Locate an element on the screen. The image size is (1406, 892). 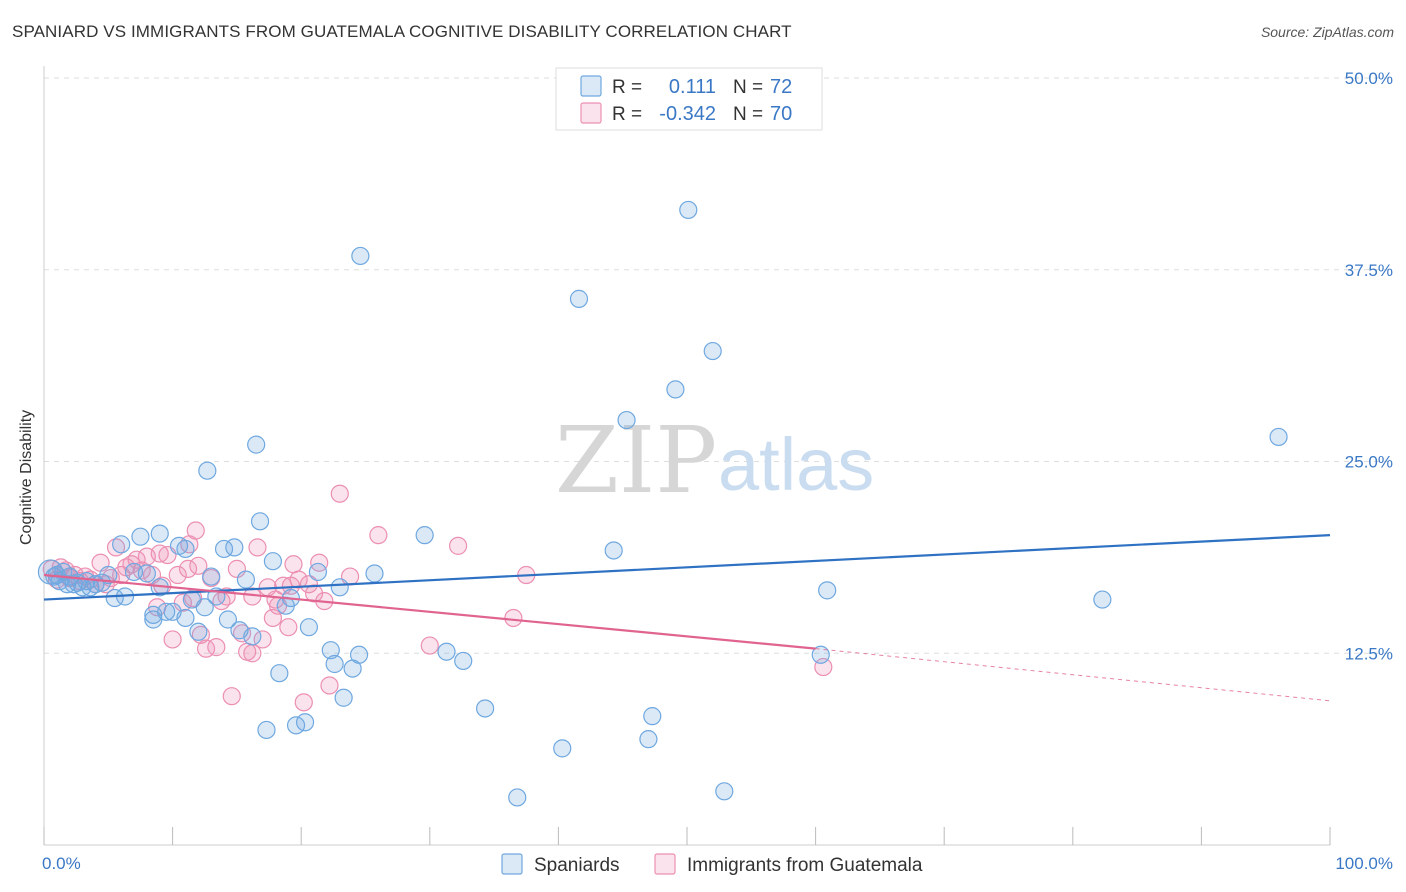
y-tick-label: 37.5% is located at coordinates (1369, 270).